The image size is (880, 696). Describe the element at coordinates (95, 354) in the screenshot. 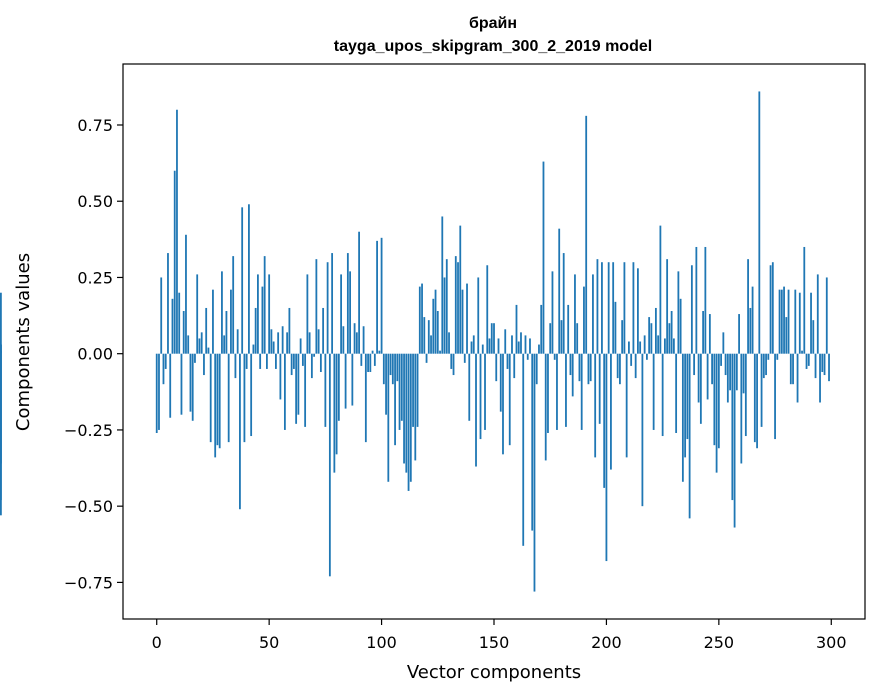

I see `y-tick-label: 0.00` at that location.